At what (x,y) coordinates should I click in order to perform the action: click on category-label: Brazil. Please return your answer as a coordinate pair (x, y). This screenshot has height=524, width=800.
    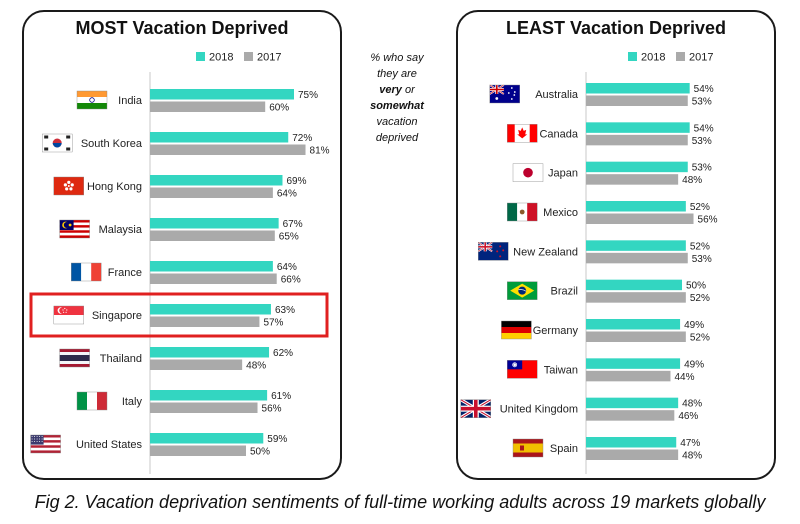
    Looking at the image, I should click on (564, 292).